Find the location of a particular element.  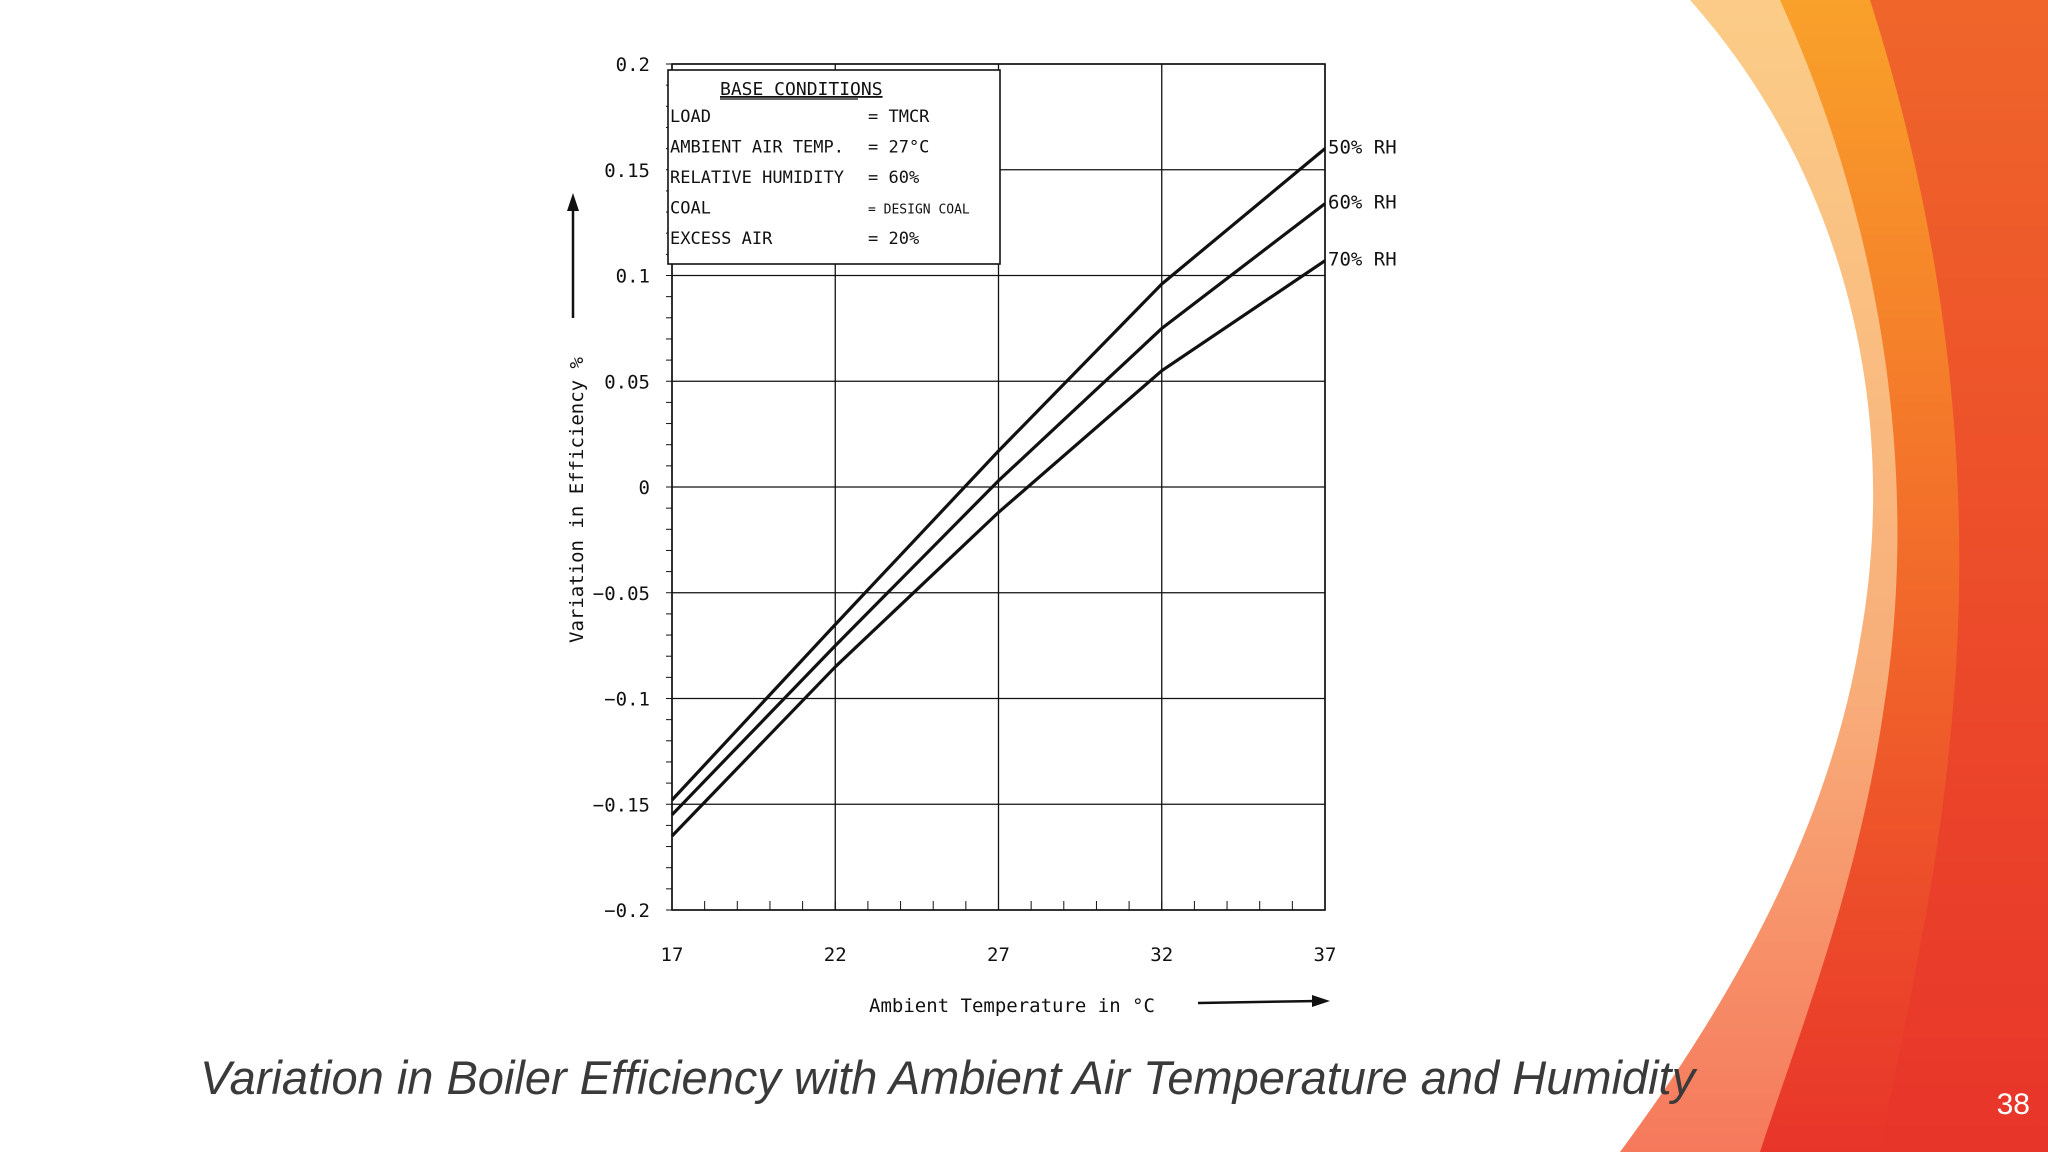

base-conditions-frame is located at coordinates (834, 167).